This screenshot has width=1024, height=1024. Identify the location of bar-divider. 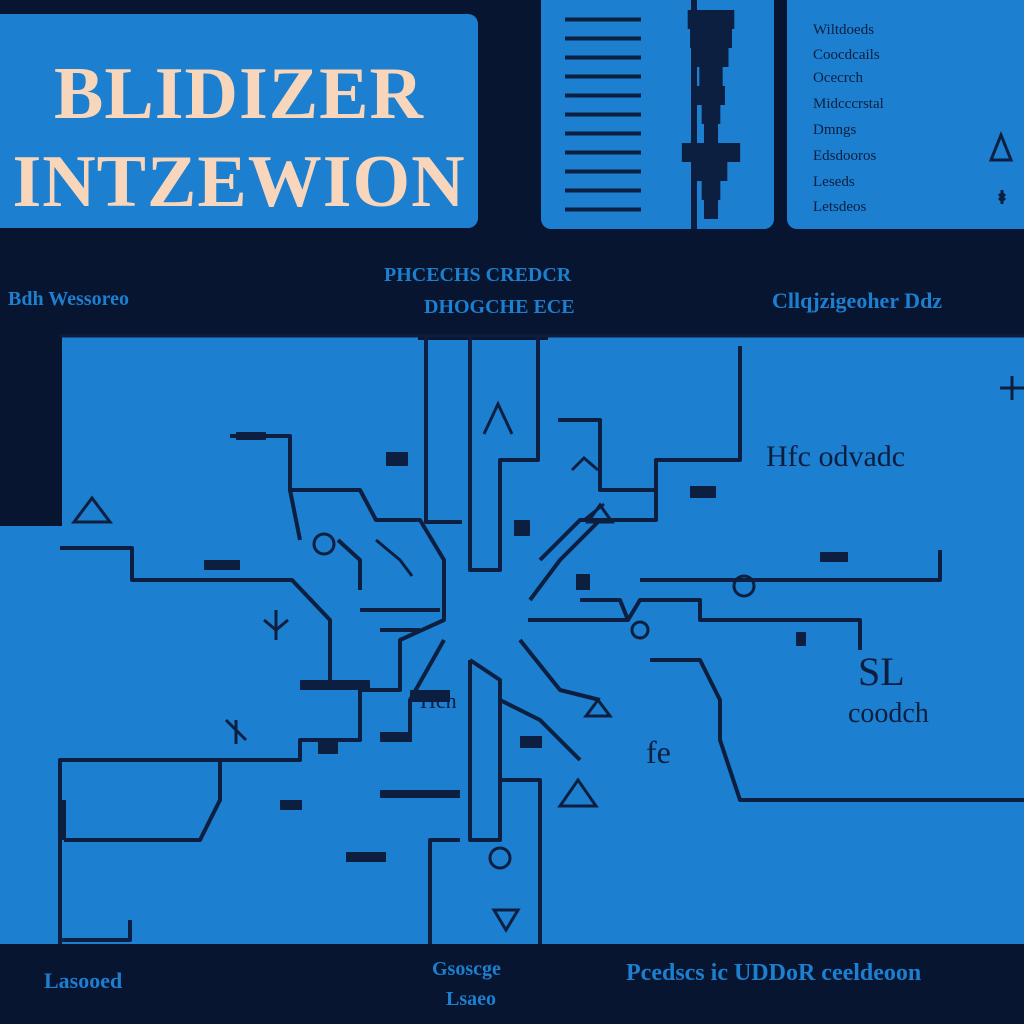
(694, 114).